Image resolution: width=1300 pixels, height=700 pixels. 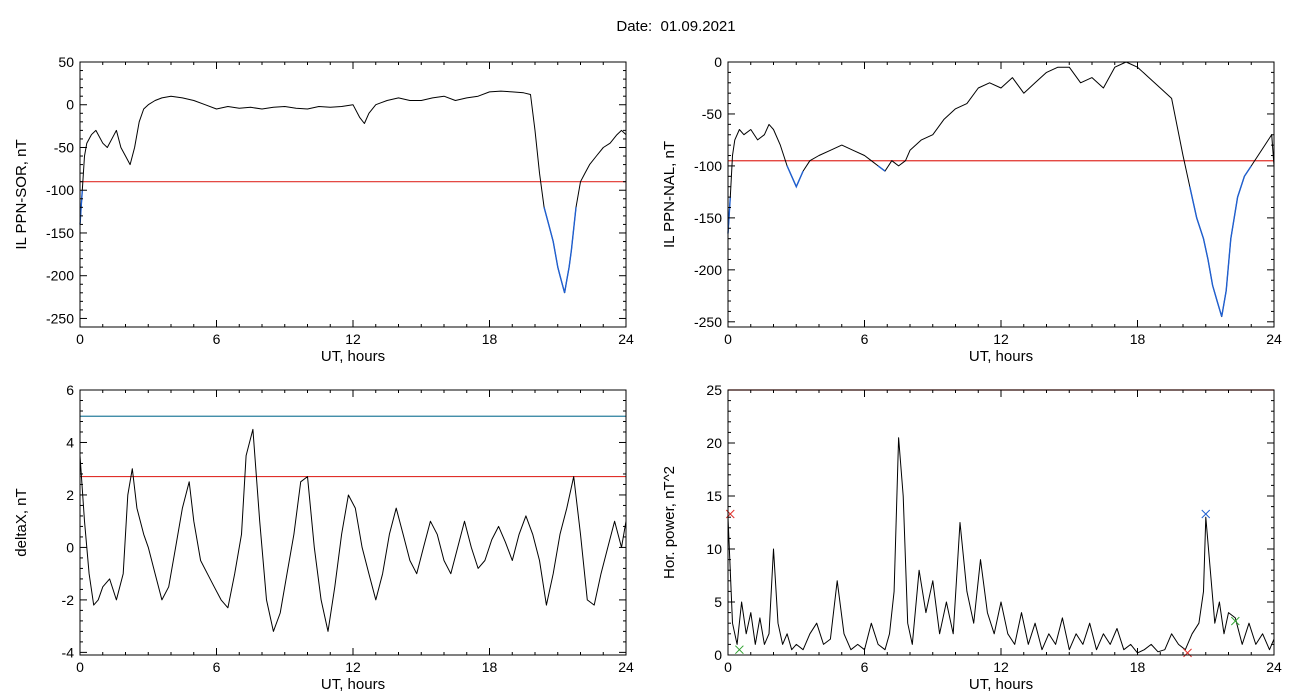 I want to click on y-tick-label: 10, so click(x=714, y=549).